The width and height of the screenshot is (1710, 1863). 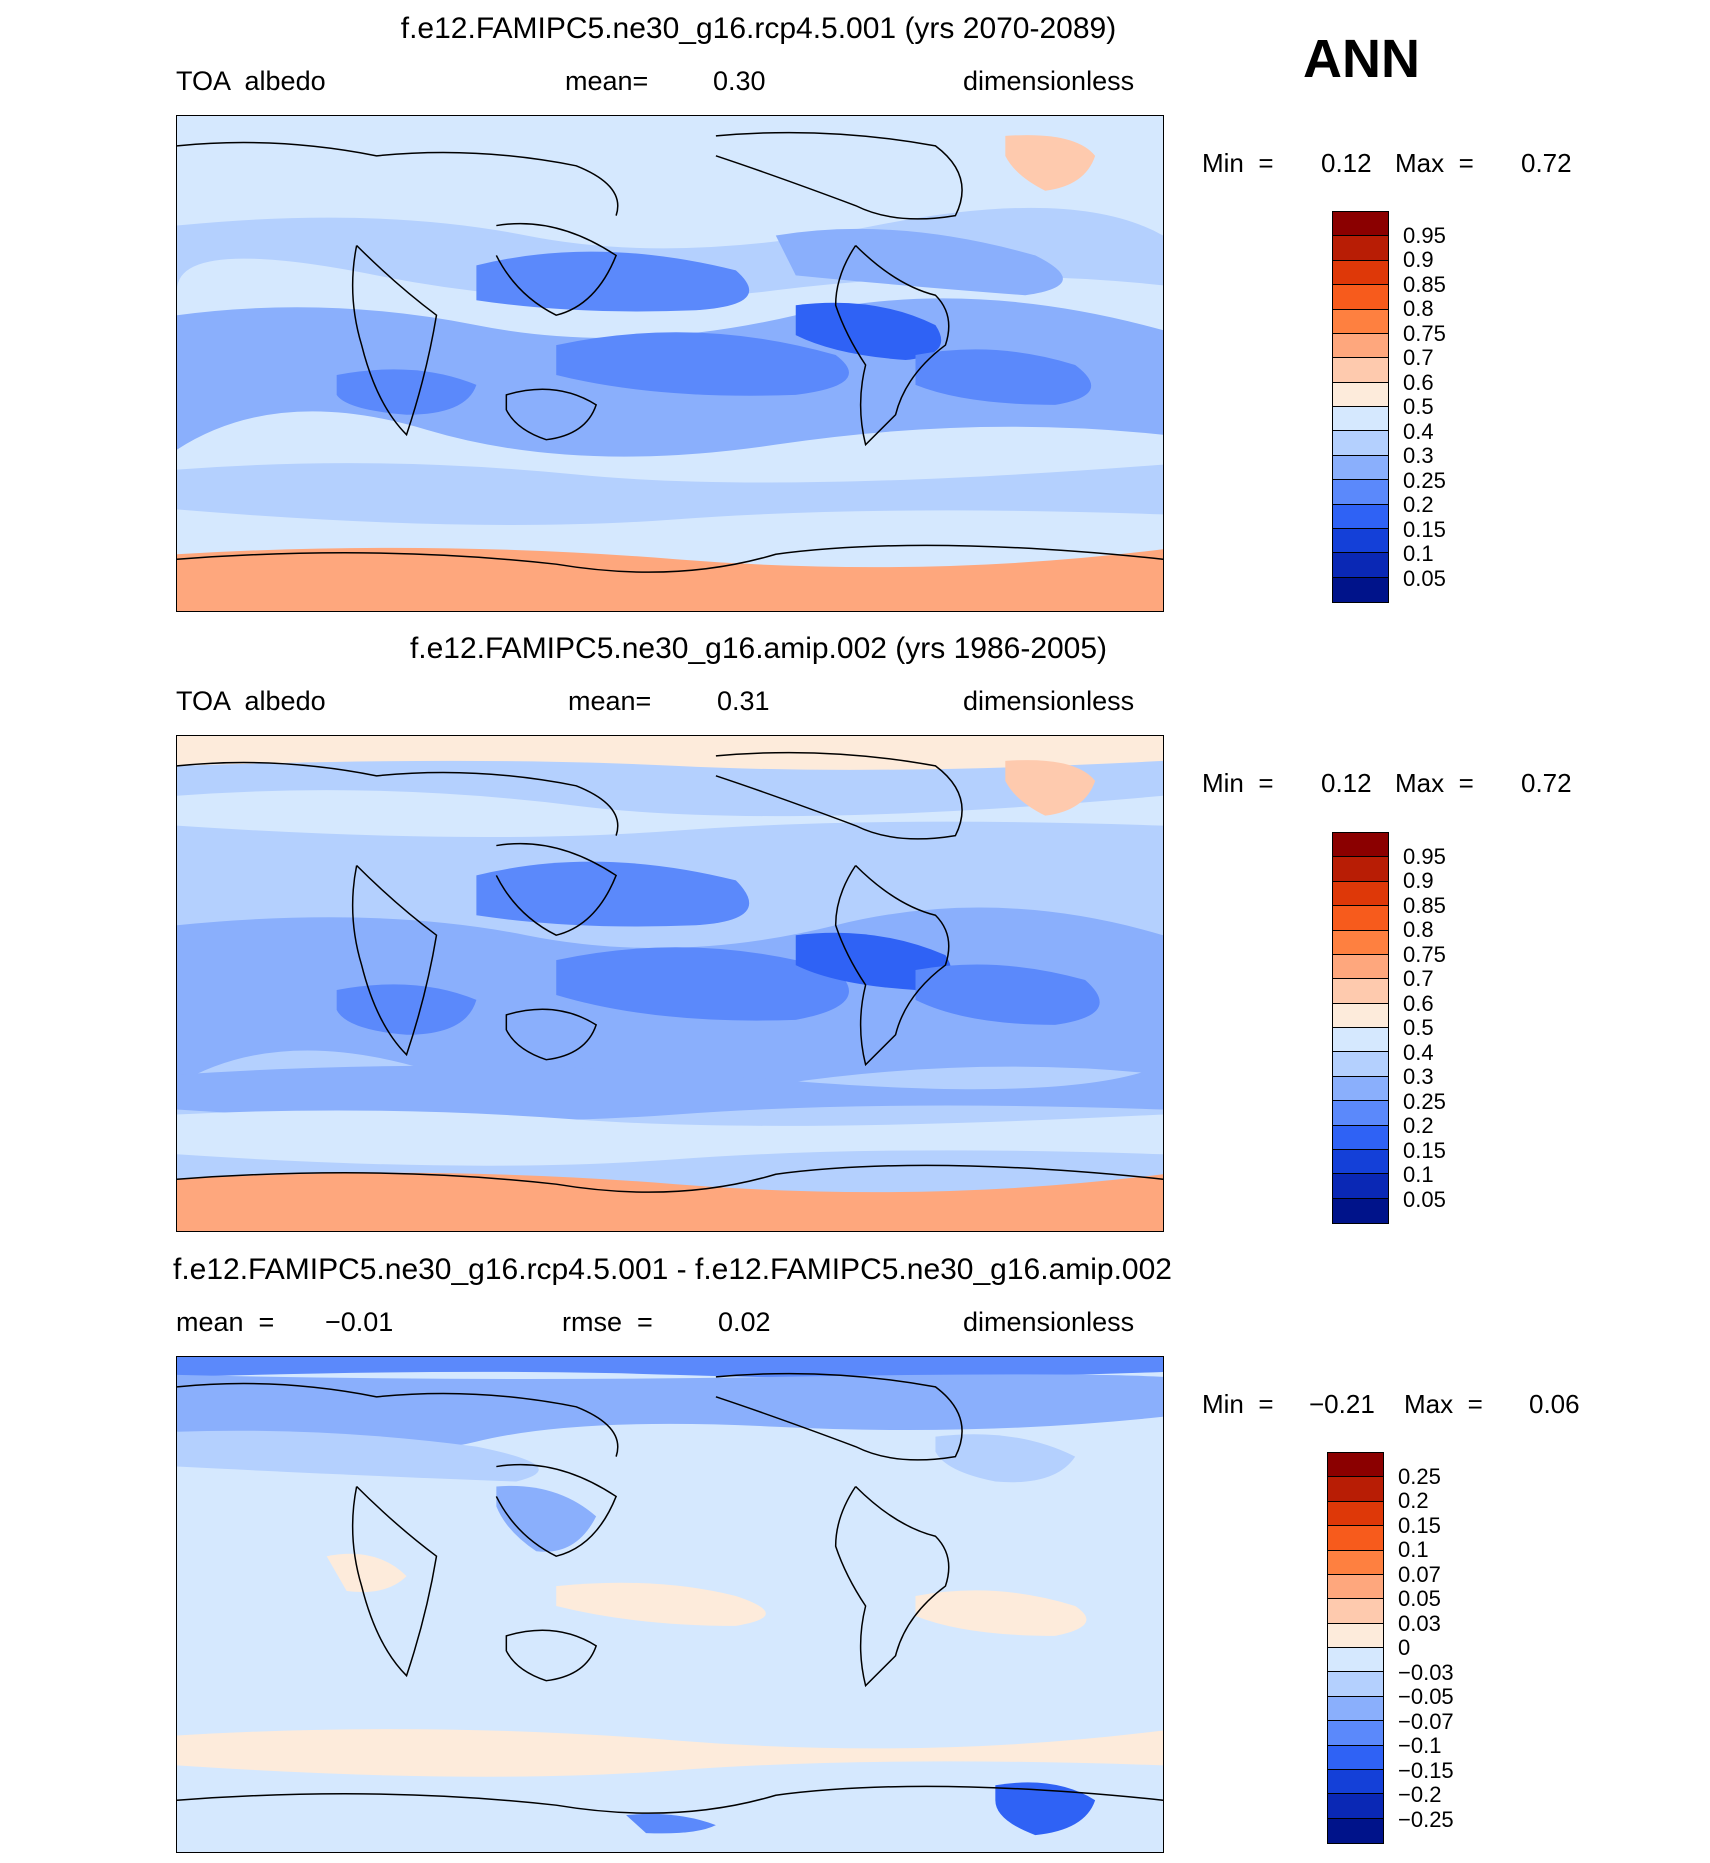 What do you see at coordinates (251, 81) in the screenshot?
I see `panel-1-variable-label: TOA albedo` at bounding box center [251, 81].